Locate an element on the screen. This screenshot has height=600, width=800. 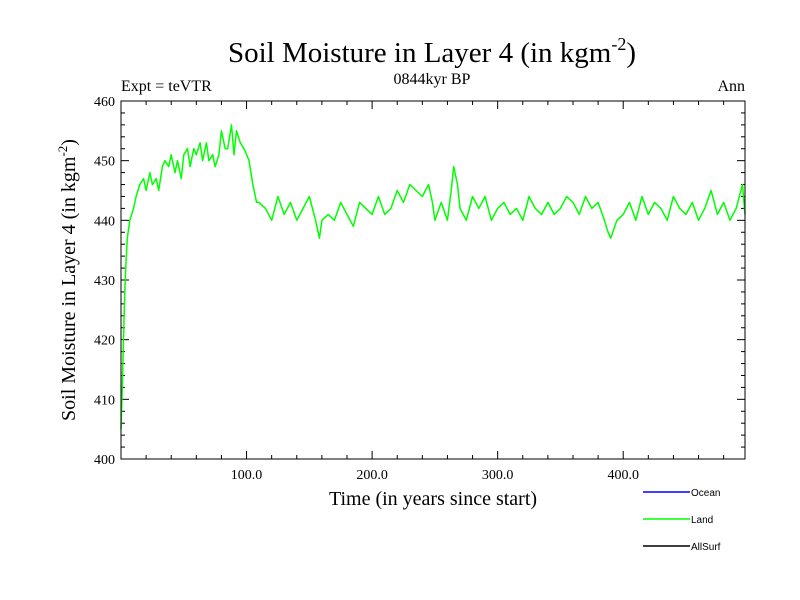
legend-label-land: Land is located at coordinates (702, 520).